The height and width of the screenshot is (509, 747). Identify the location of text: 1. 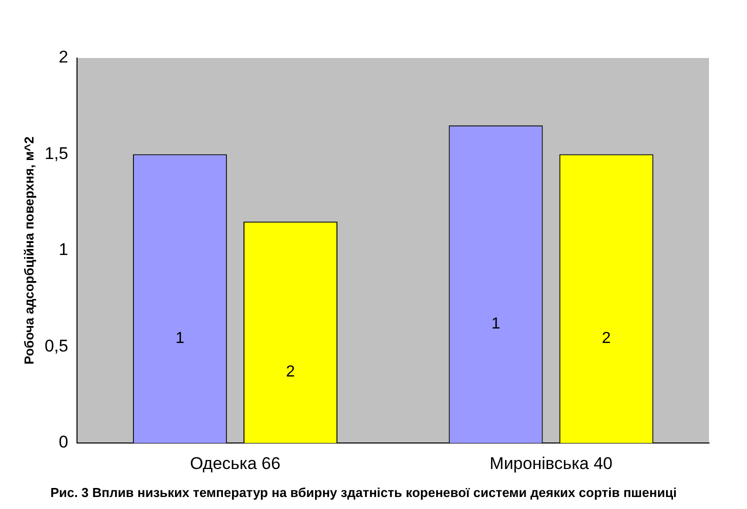
(179, 339).